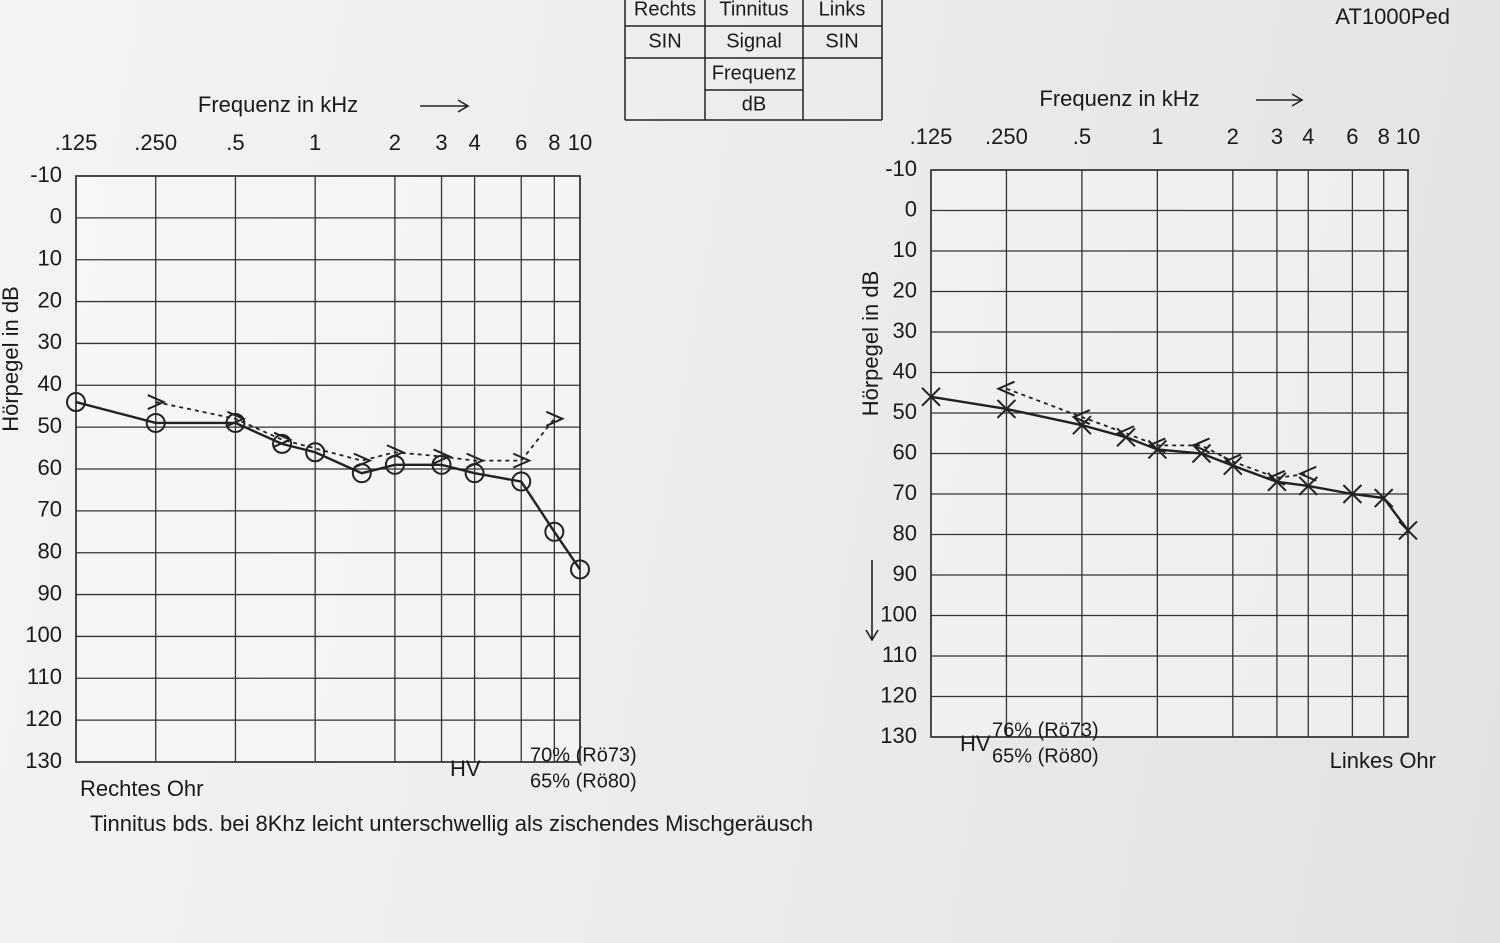 The width and height of the screenshot is (1500, 943). I want to click on table-cell: Frequenz, so click(754, 73).